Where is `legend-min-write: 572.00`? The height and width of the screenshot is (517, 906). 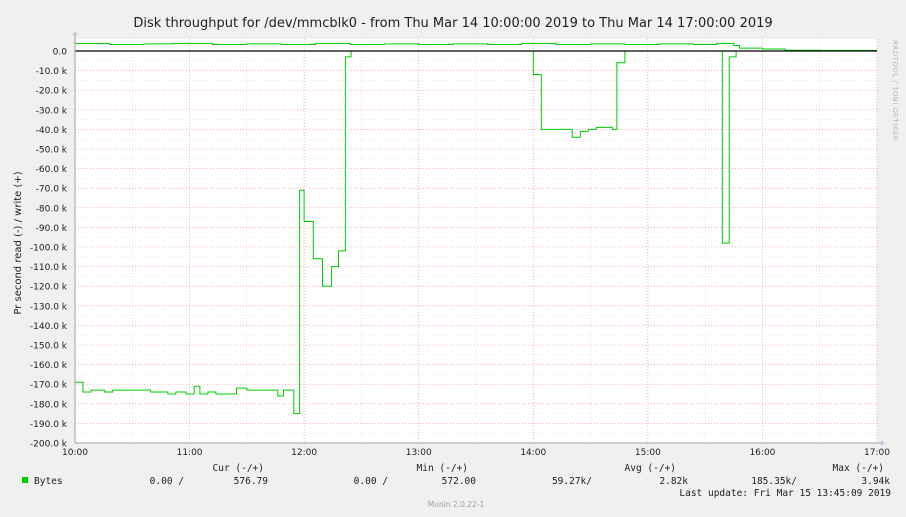
legend-min-write: 572.00 is located at coordinates (459, 481).